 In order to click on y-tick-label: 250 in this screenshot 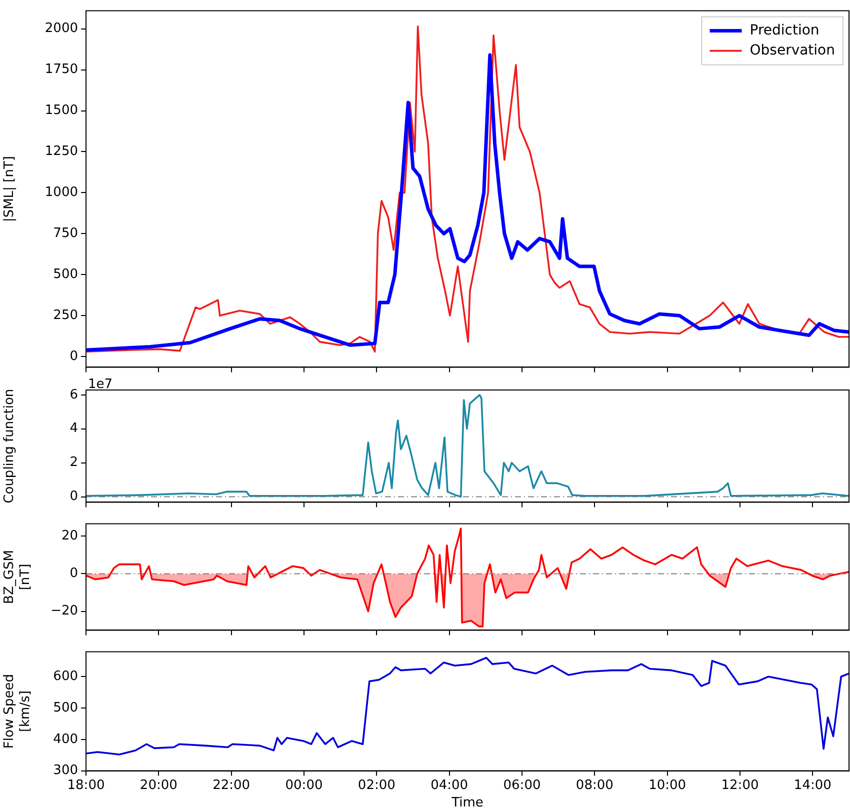, I will do `click(65, 315)`.